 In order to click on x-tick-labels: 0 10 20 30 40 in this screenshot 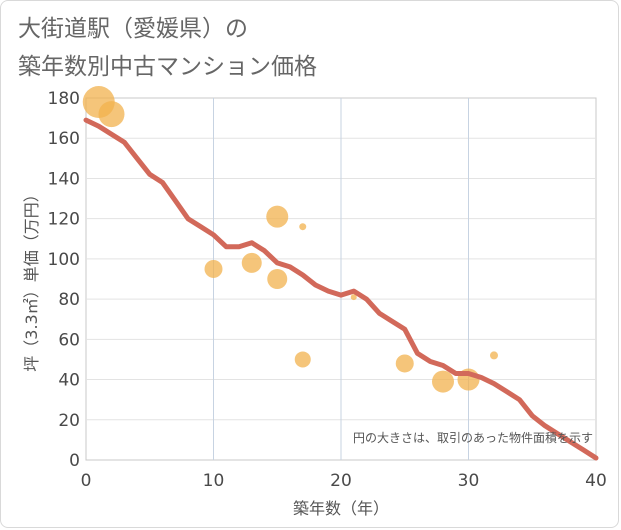, I will do `click(344, 481)`.